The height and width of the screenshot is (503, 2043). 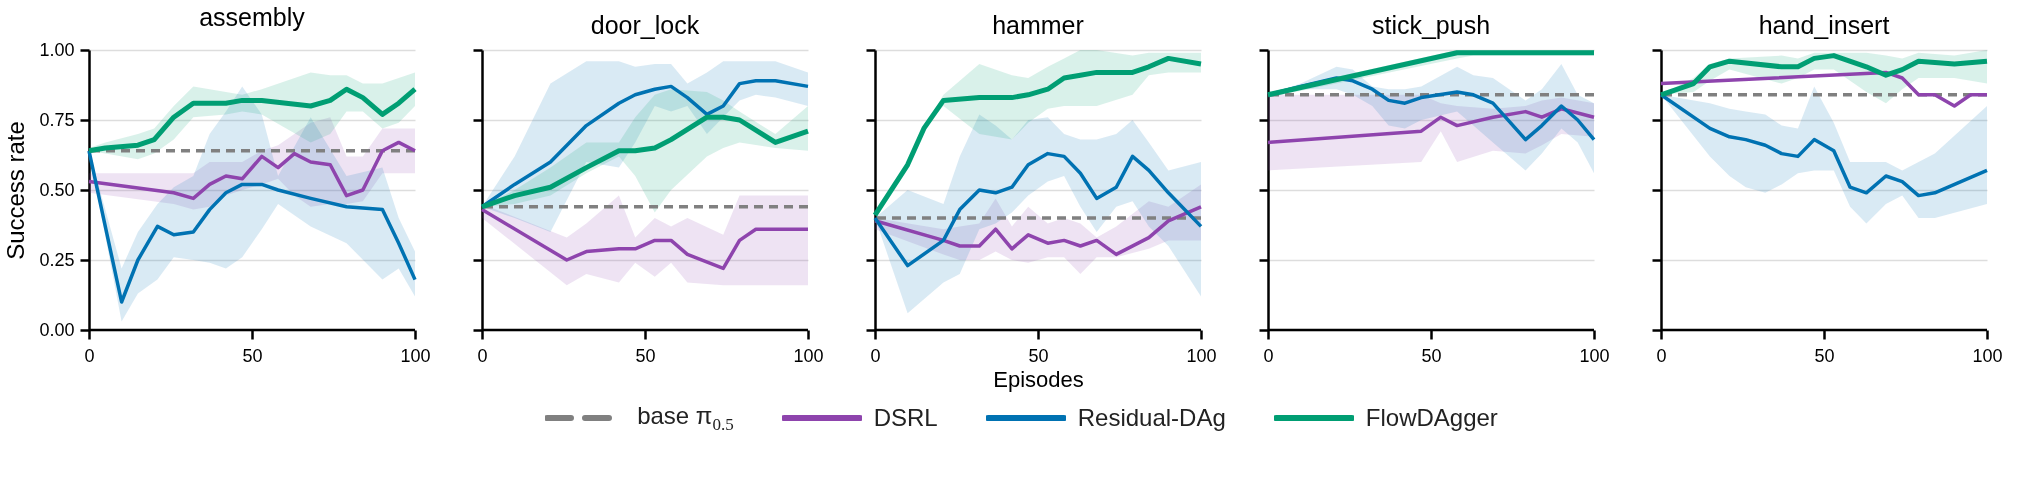 I want to click on legend-label: FlowDAgger, so click(x=1431, y=418).